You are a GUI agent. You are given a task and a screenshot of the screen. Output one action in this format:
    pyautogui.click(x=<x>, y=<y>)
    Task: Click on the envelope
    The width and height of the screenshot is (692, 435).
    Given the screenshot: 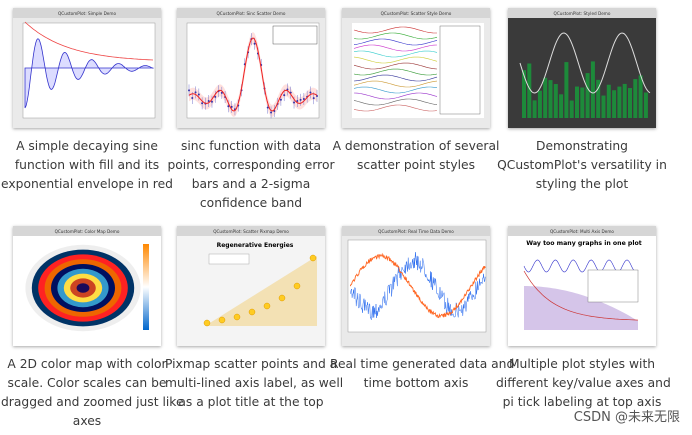 What is the action you would take?
    pyautogui.click(x=89, y=41)
    